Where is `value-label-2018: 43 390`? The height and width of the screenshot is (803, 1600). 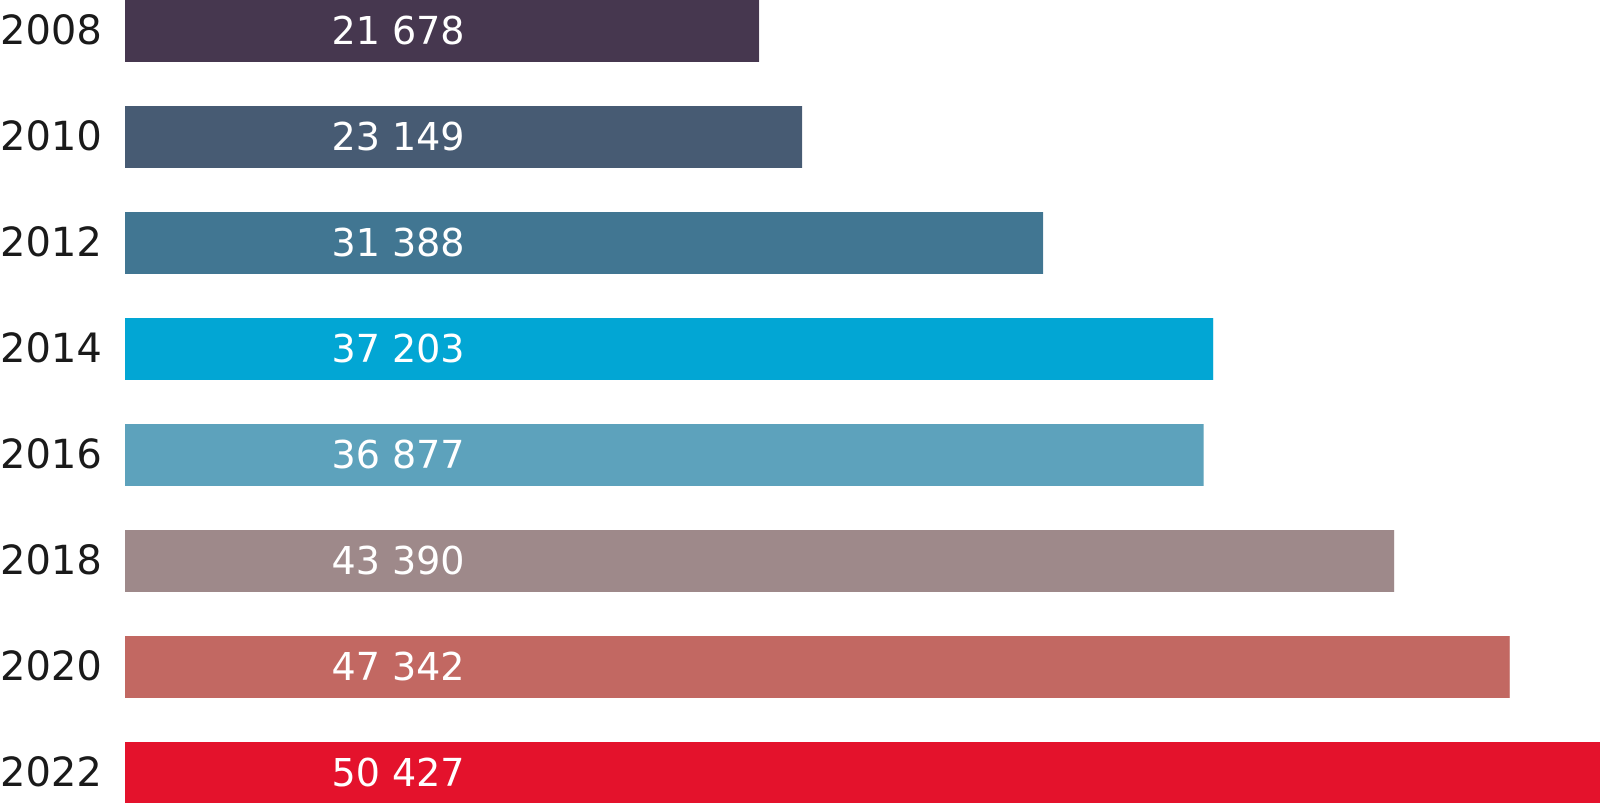 value-label-2018: 43 390 is located at coordinates (398, 561).